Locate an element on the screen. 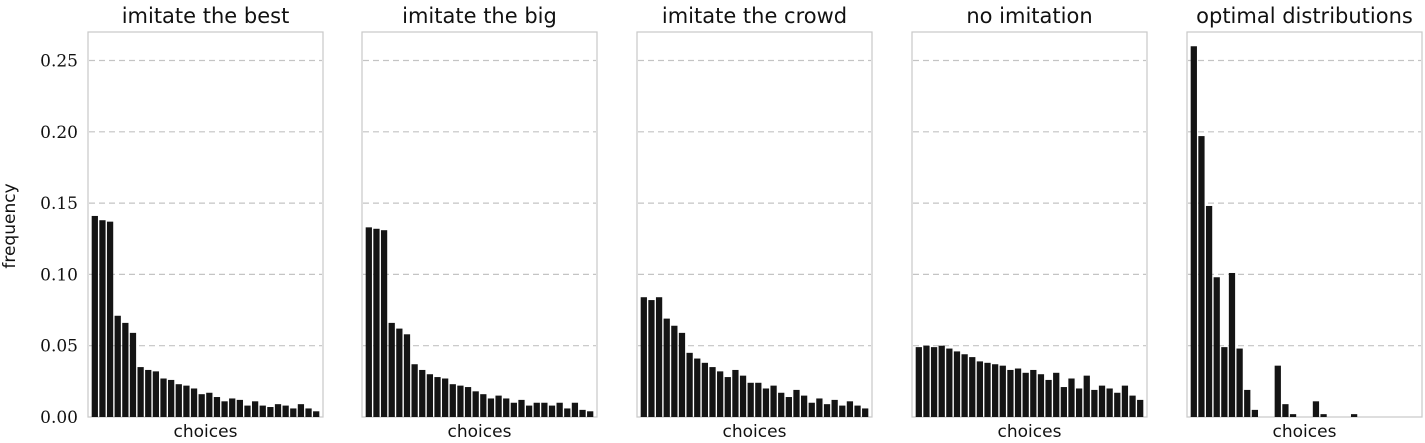 This screenshot has height=443, width=1425. panel-title: imitate the big is located at coordinates (479, 16).